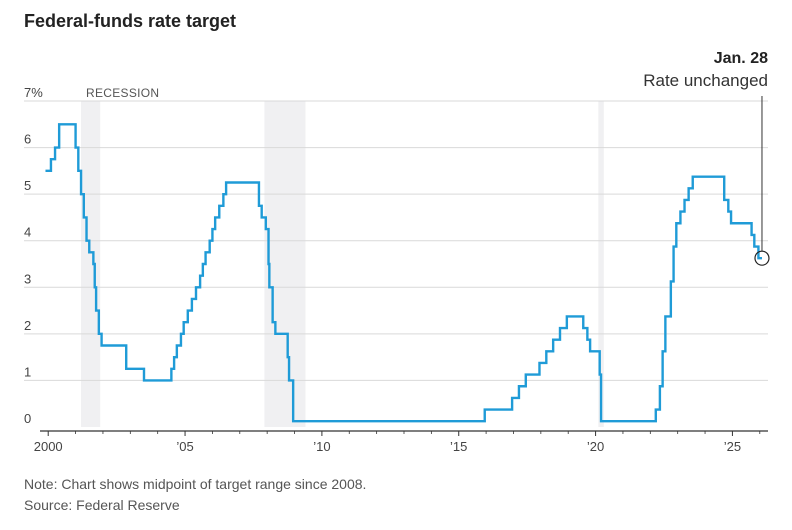  Describe the element at coordinates (27, 325) in the screenshot. I see `y-tick-label-2: 2` at that location.